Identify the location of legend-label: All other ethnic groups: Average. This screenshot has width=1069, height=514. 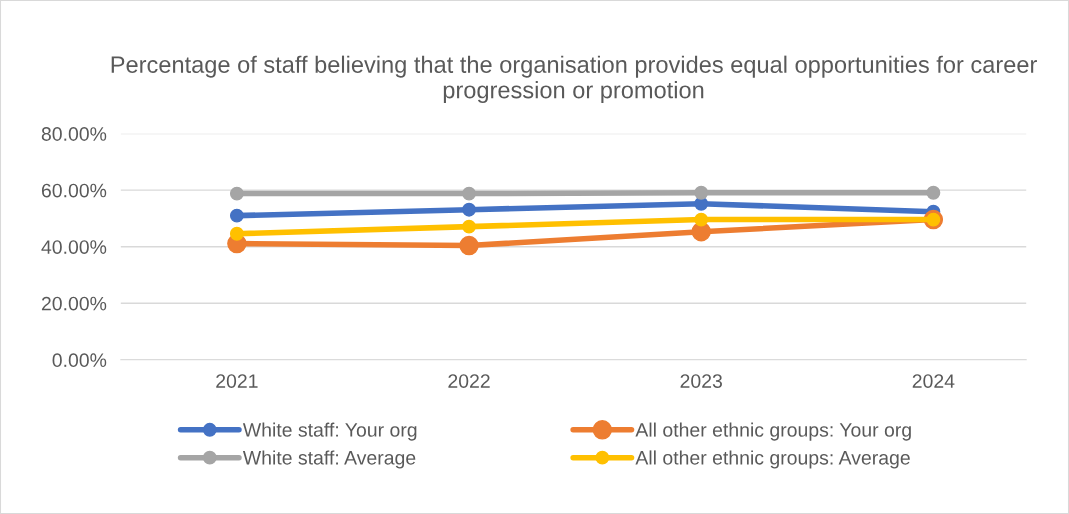
(772, 459).